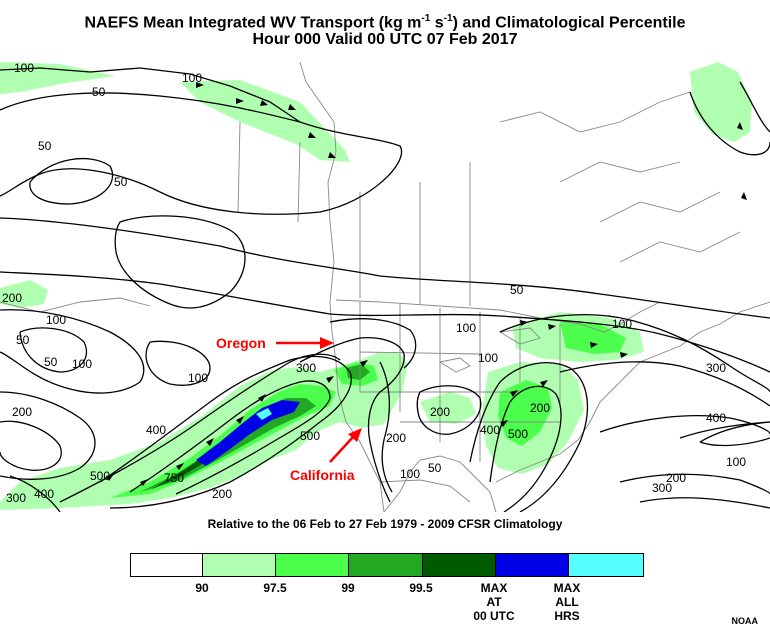 This screenshot has width=770, height=632. Describe the element at coordinates (327, 343) in the screenshot. I see `oregon-arrow-head` at that location.